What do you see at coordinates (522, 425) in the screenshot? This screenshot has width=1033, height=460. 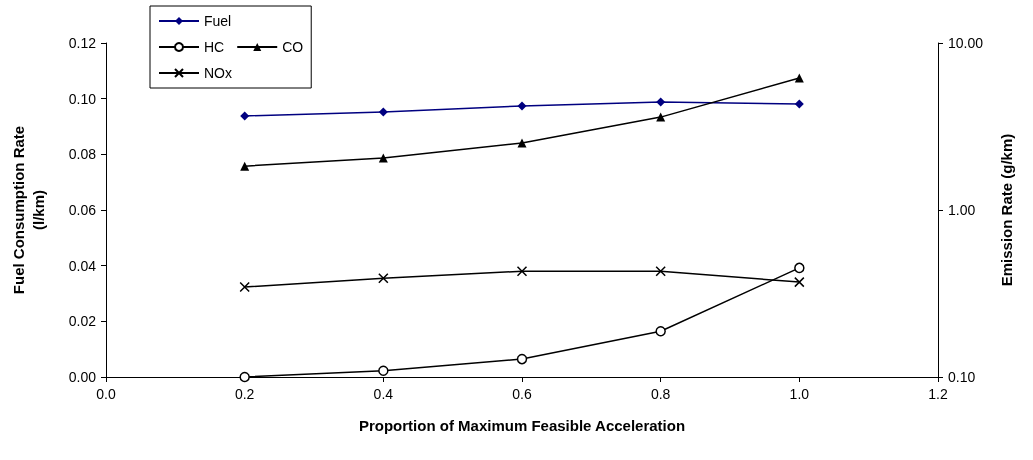 I see `x-axis-title: Proportion of Maximum Feasible Acceleration` at bounding box center [522, 425].